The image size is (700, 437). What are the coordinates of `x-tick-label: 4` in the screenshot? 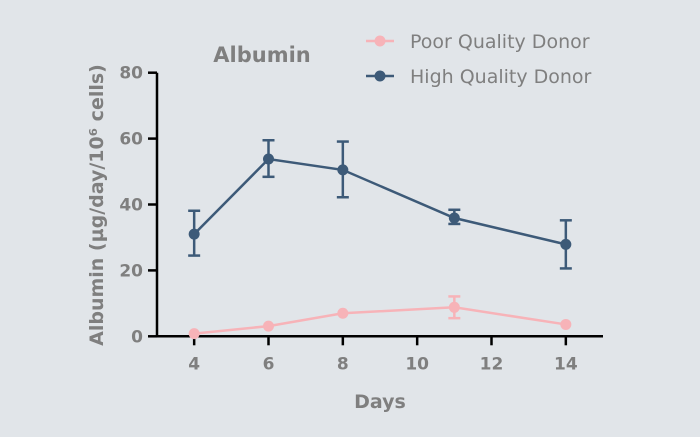 It's located at (194, 364).